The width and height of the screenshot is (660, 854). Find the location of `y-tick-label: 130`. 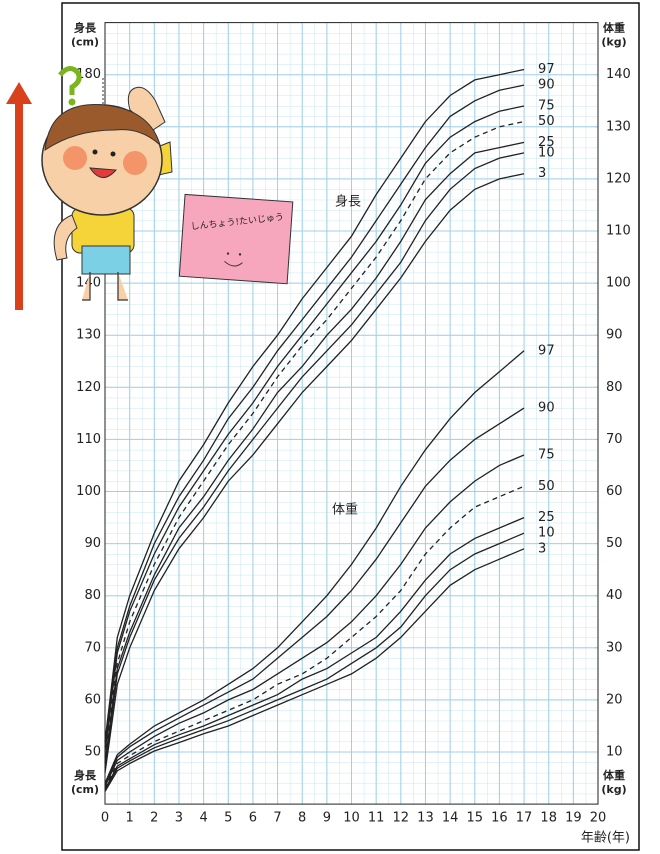

y-tick-label: 130 is located at coordinates (88, 335).